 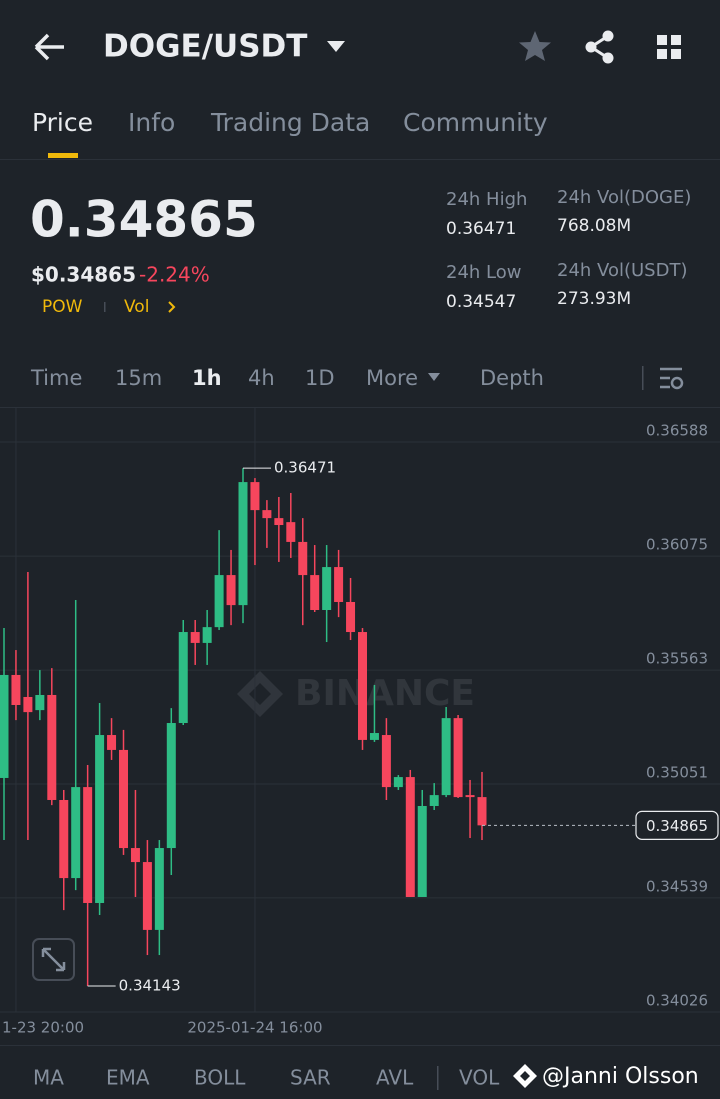 I want to click on interval: 4h, so click(x=261, y=378).